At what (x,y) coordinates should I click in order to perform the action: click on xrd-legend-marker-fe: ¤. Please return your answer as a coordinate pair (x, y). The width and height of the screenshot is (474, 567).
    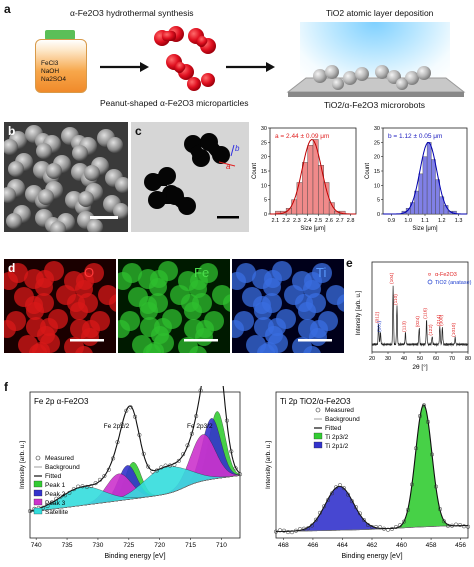
    Looking at the image, I should click on (429, 275).